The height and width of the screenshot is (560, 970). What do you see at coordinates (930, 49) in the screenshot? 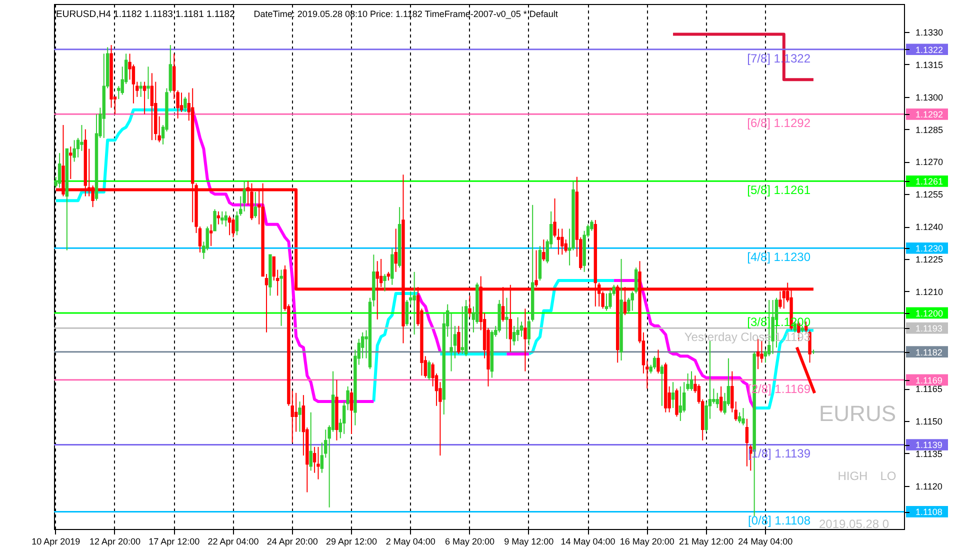
I see `y-tick-label: 1.1322` at bounding box center [930, 49].